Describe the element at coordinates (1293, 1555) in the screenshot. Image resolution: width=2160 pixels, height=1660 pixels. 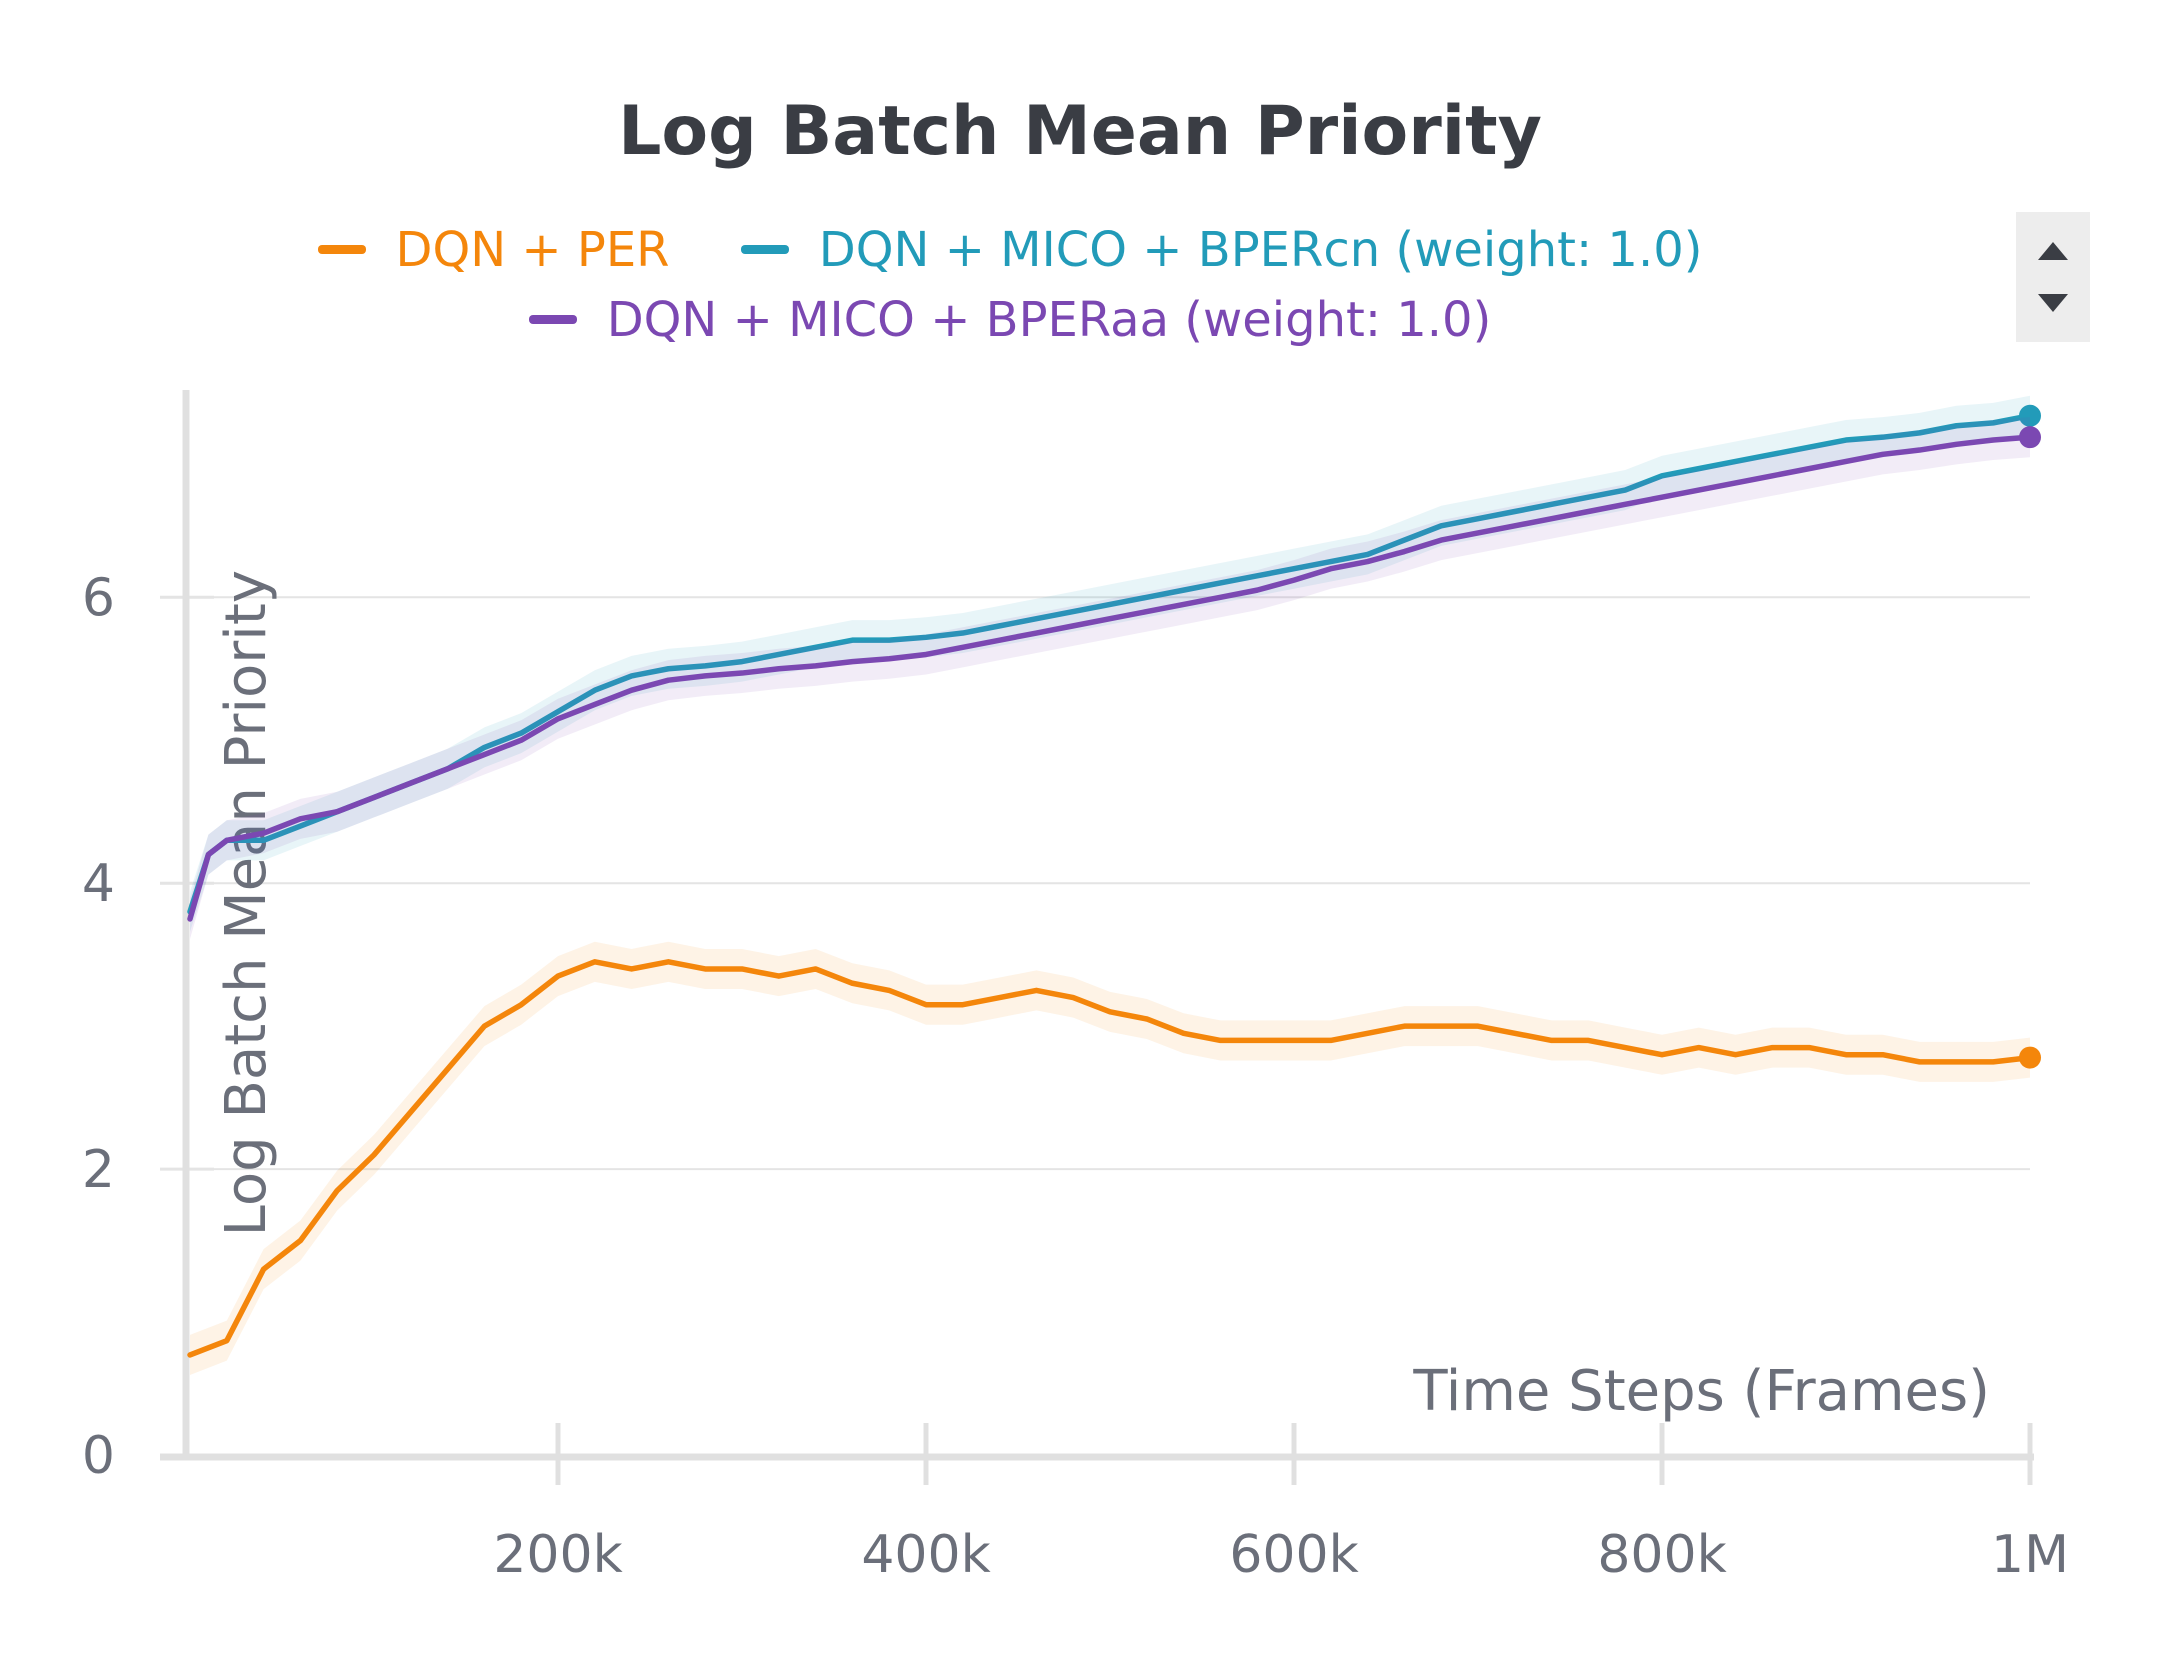
I see `x-tick-label: 600k` at that location.